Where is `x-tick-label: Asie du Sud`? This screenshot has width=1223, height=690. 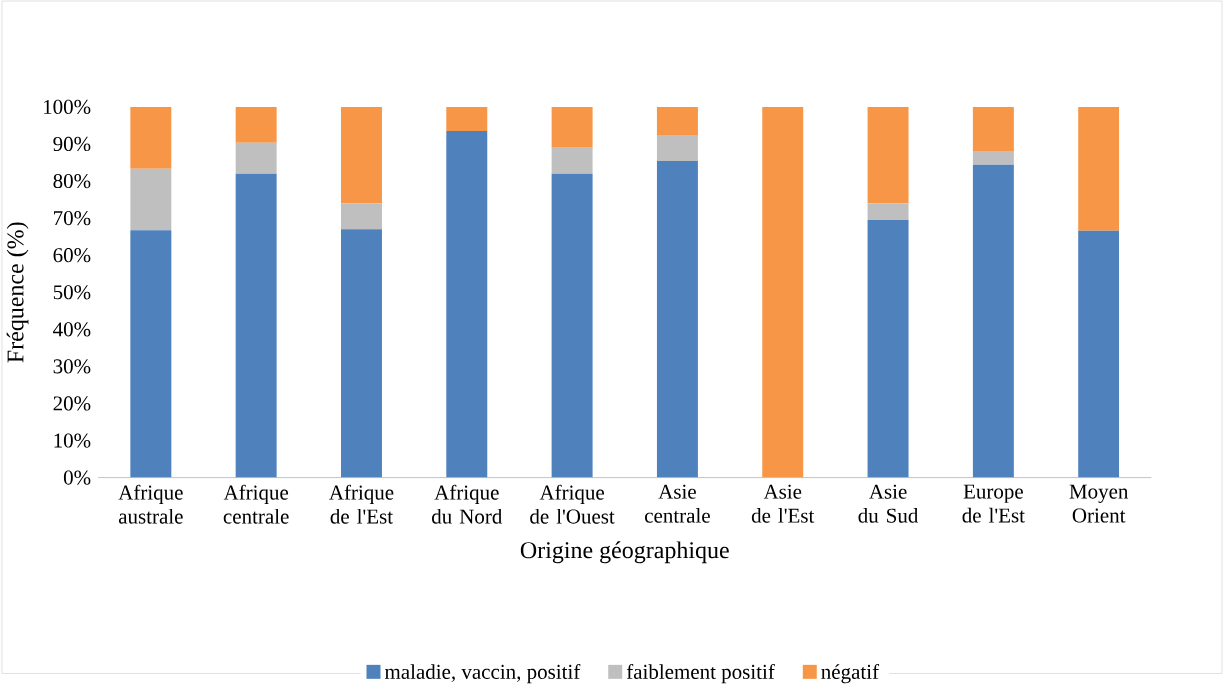
x-tick-label: Asie du Sud is located at coordinates (888, 503).